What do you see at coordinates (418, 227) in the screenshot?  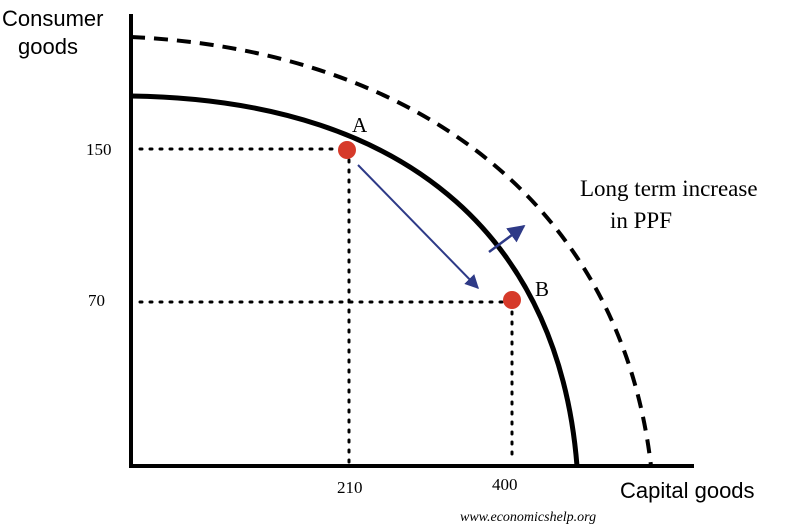 I see `movement-arrow-a-to-b` at bounding box center [418, 227].